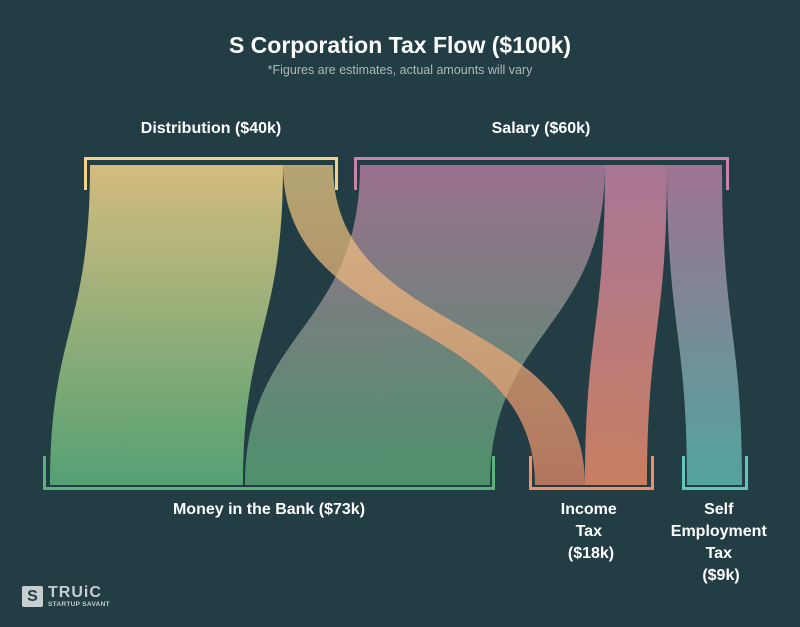  I want to click on income-tax-label-line: ($18k), so click(591, 553).